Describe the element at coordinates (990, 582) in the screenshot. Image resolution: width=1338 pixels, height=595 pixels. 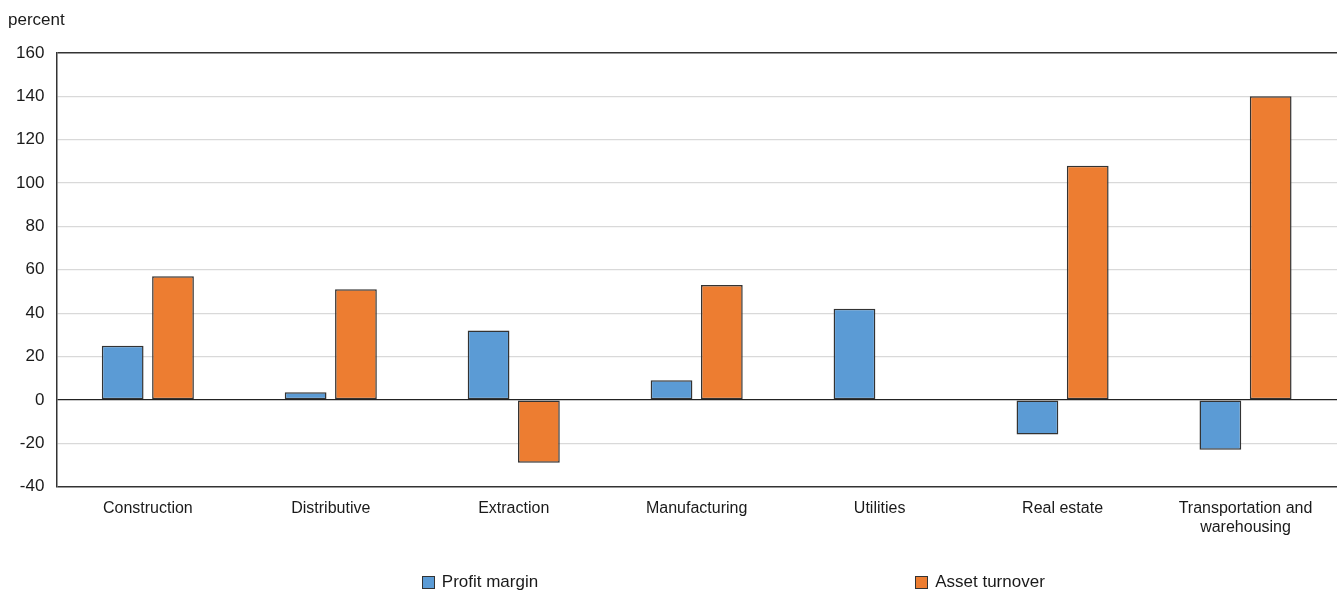
I see `legend-label: Asset turnover` at that location.